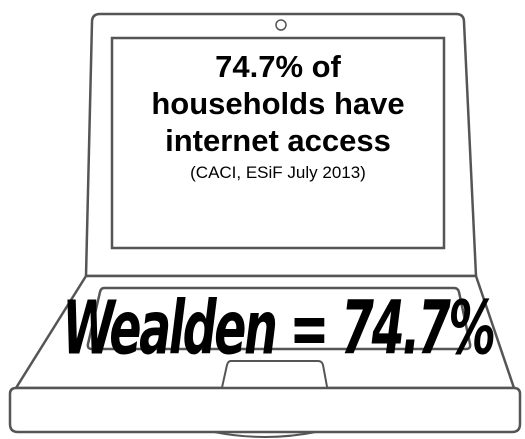  Describe the element at coordinates (281, 25) in the screenshot. I see `webcam-icon` at that location.